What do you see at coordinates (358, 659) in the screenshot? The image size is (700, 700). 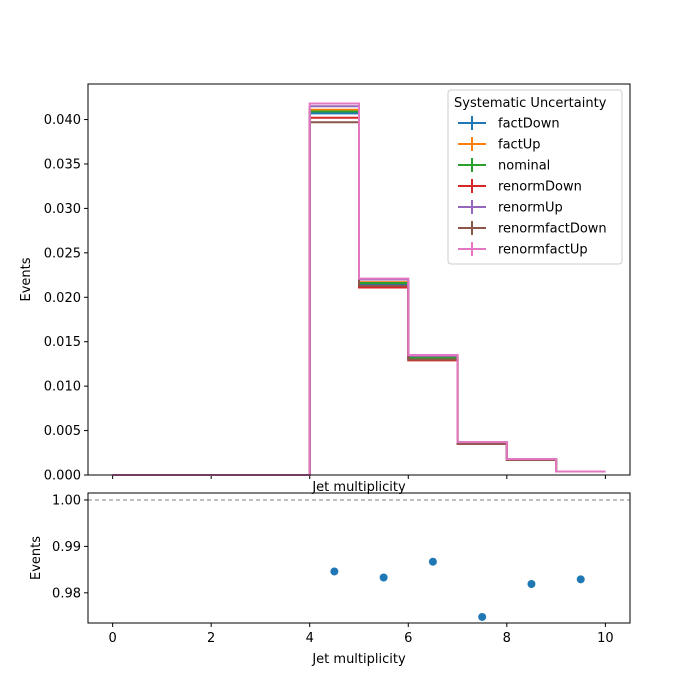 I see `ratio-x-axis-label: Jet multiplicity` at bounding box center [358, 659].